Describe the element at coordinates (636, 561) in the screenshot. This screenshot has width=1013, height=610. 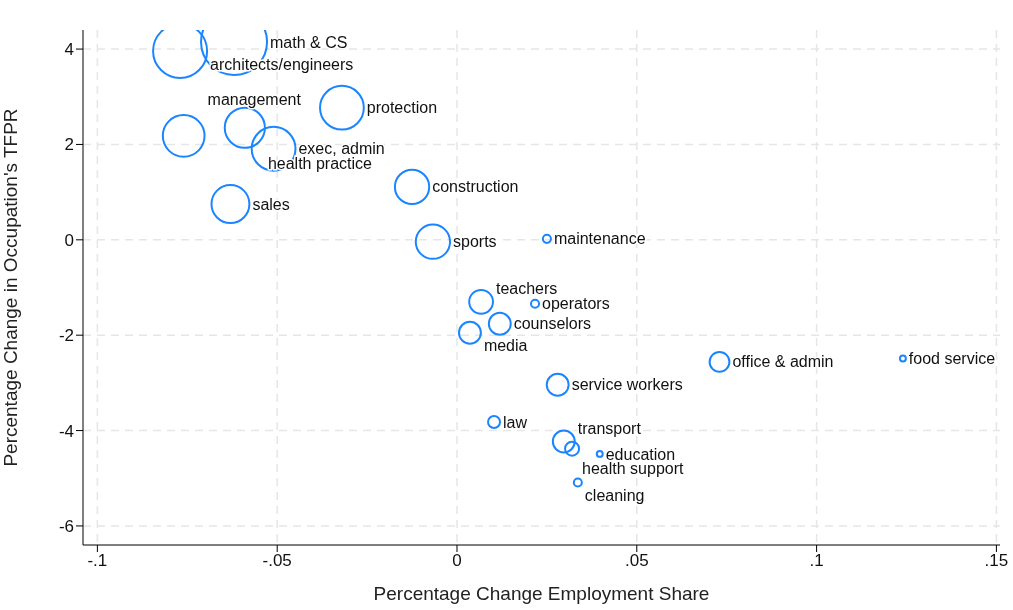
I see `x-tick-label: .05` at that location.